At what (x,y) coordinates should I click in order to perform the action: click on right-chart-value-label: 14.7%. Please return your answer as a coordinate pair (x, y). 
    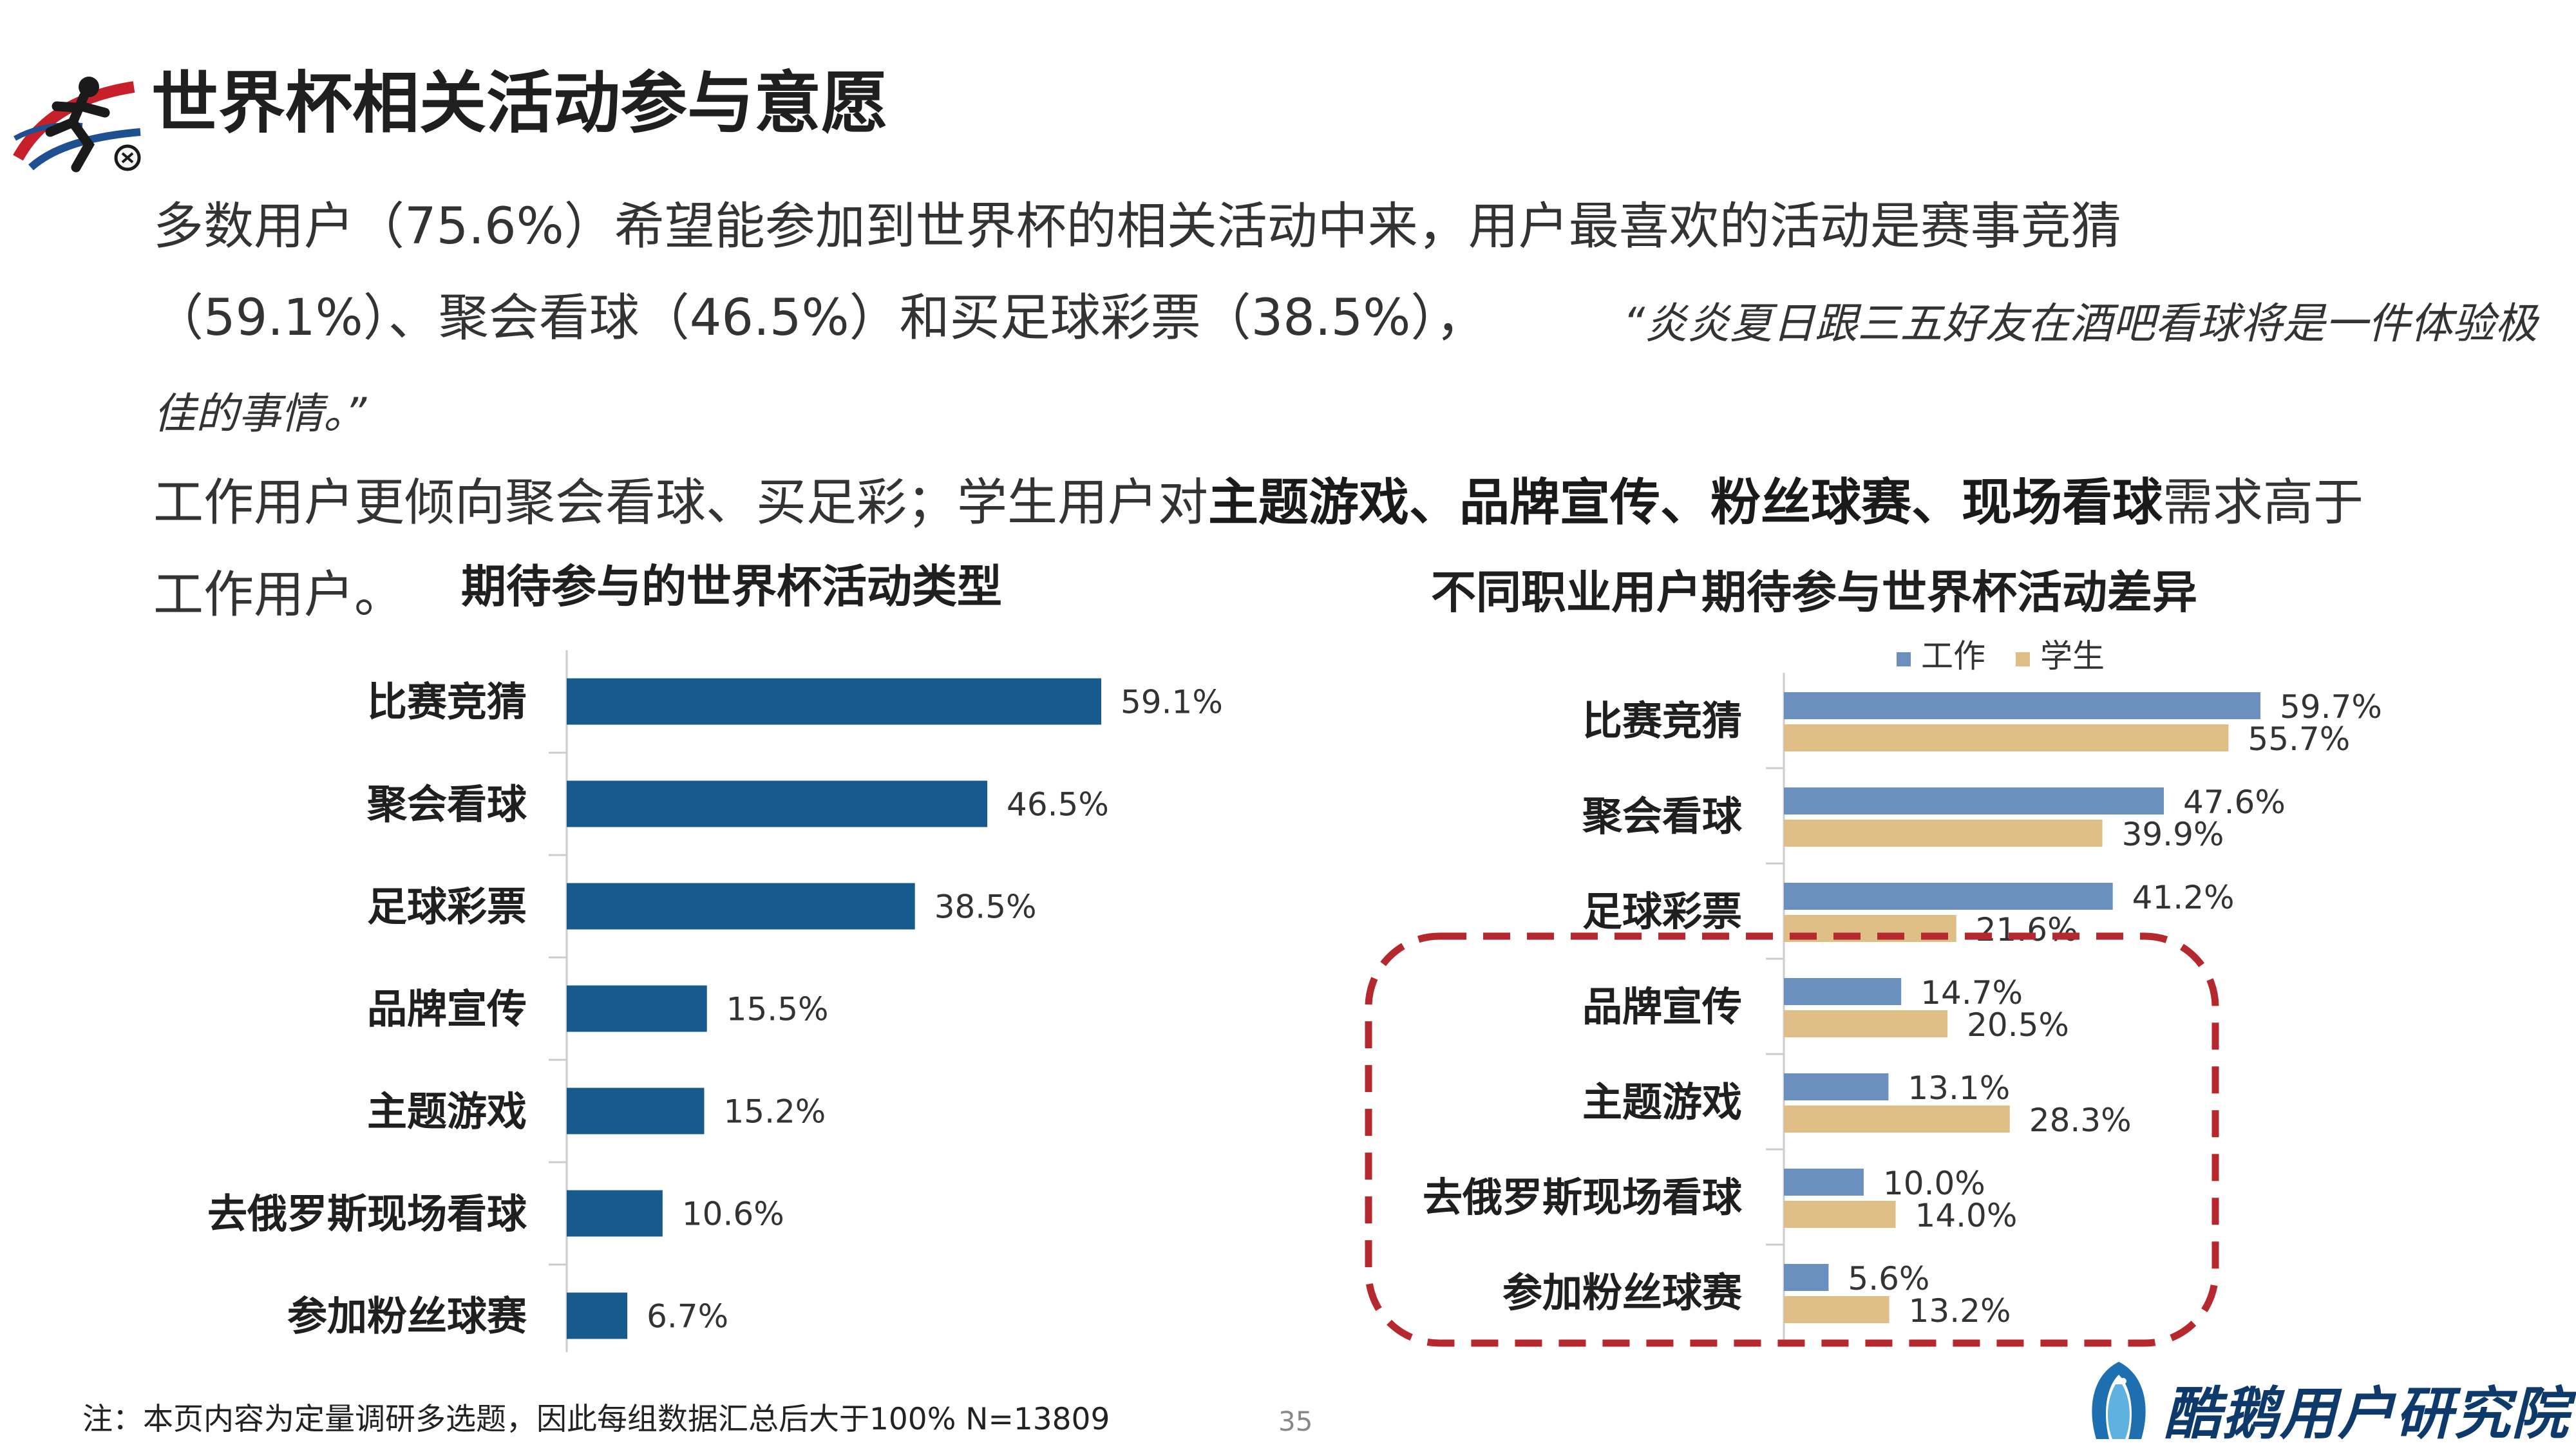
    Looking at the image, I should click on (1971, 993).